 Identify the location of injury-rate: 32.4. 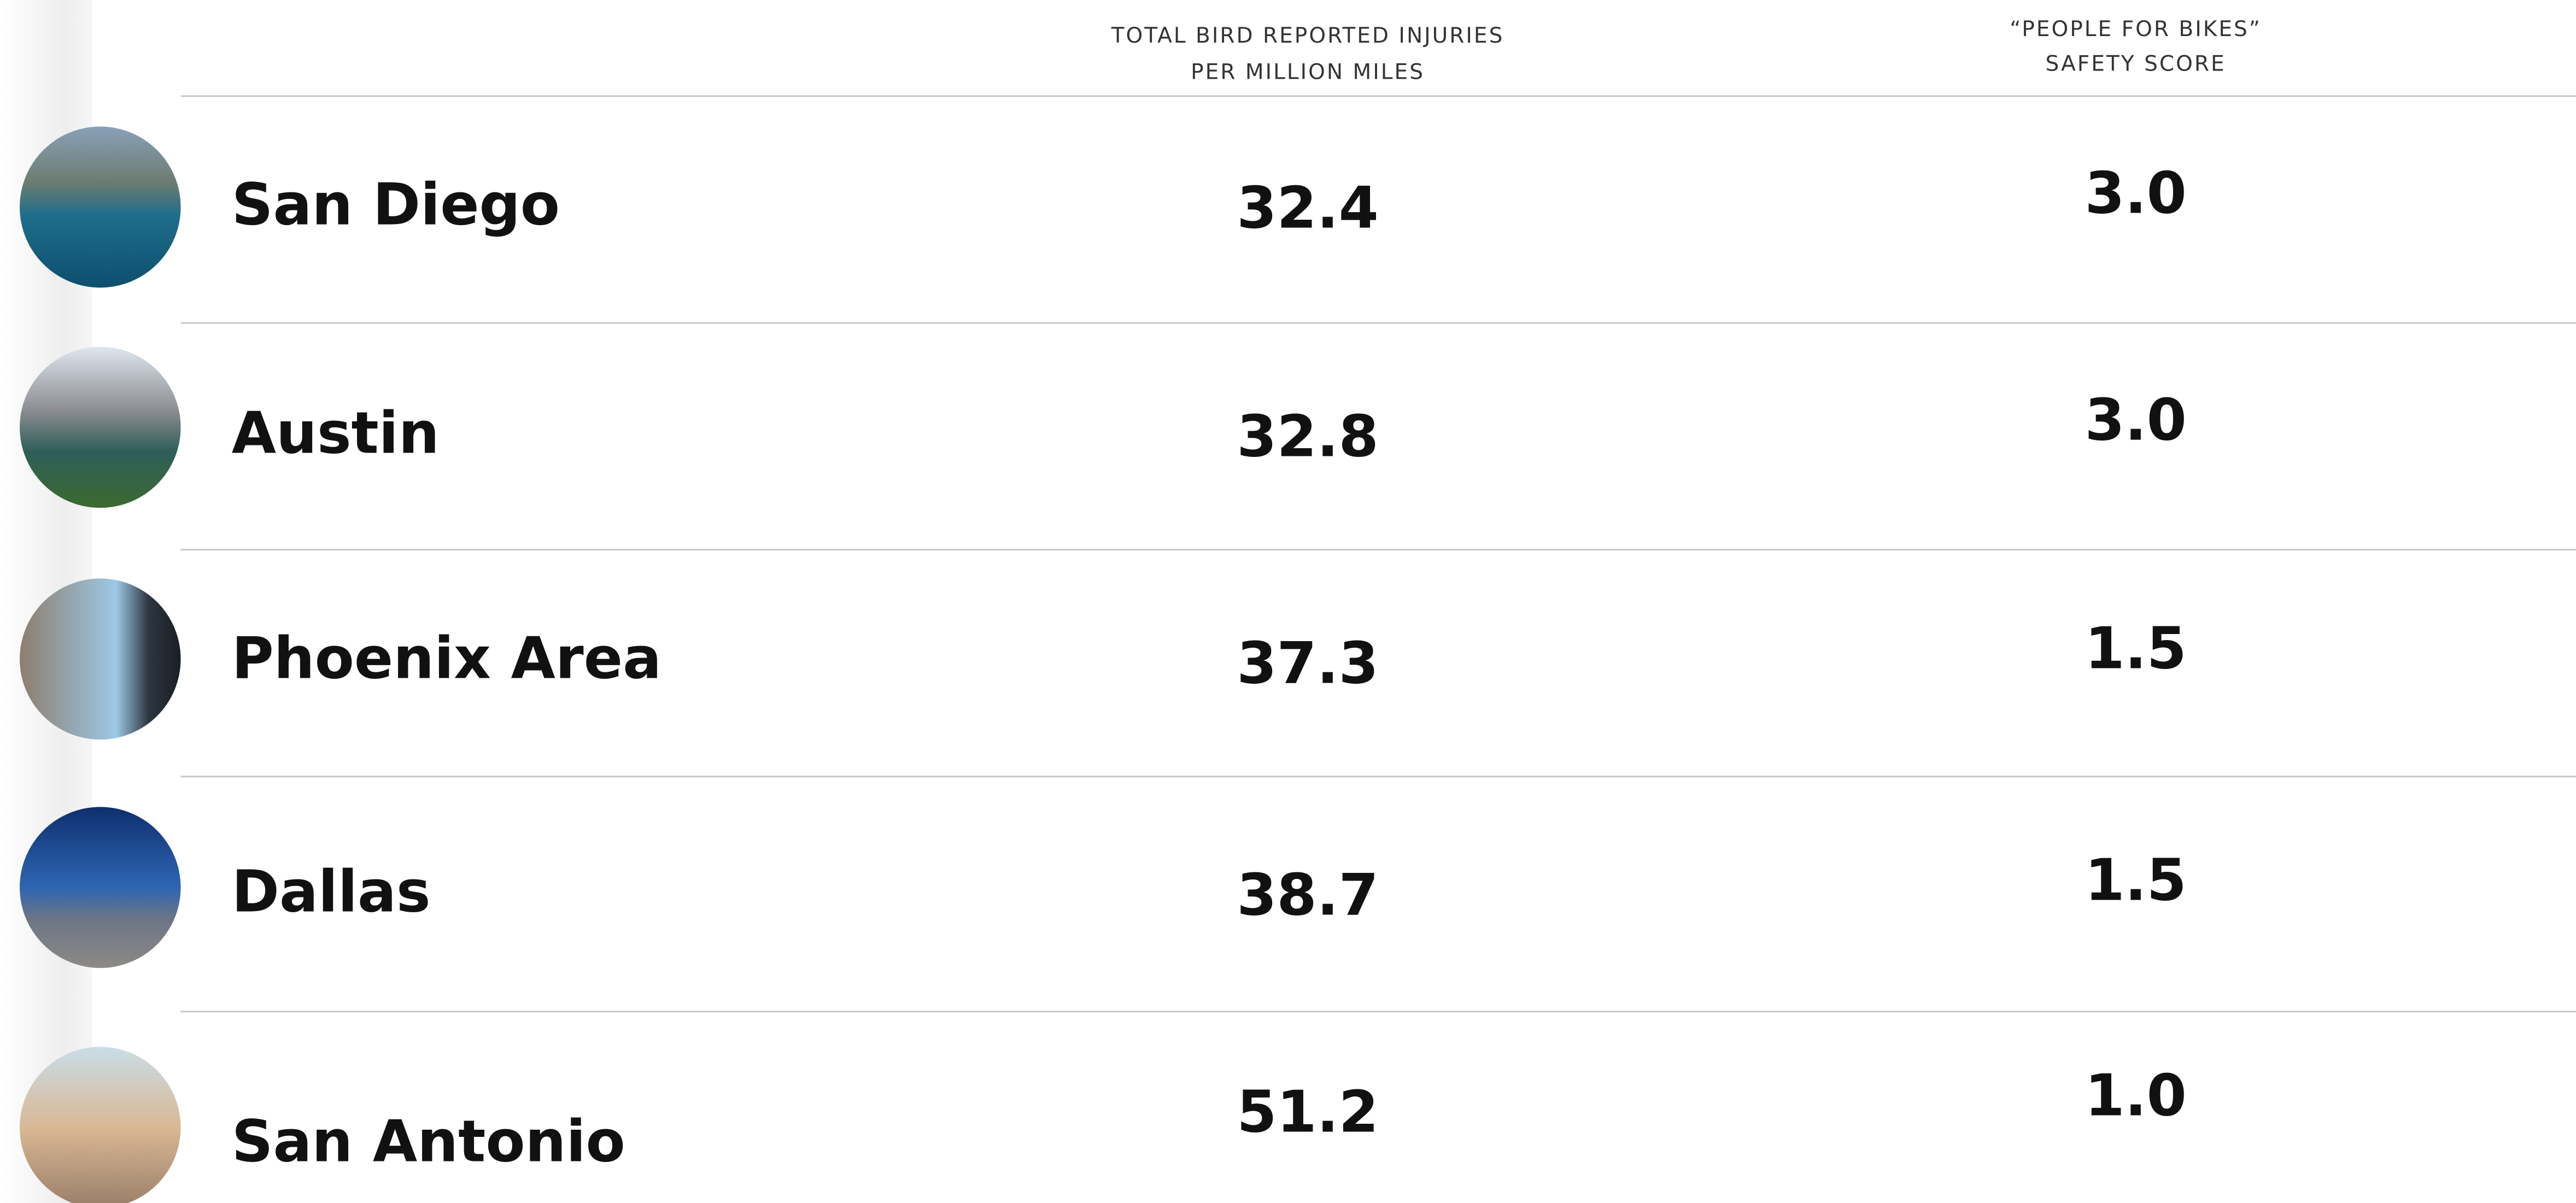
(1308, 208).